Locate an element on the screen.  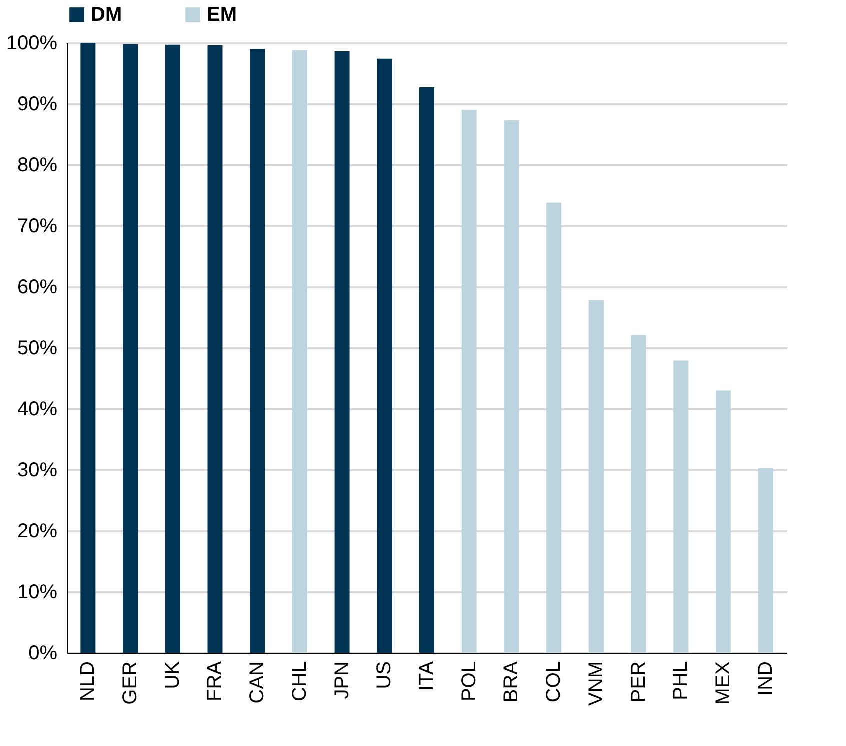
x-tick-label: MEX is located at coordinates (723, 683).